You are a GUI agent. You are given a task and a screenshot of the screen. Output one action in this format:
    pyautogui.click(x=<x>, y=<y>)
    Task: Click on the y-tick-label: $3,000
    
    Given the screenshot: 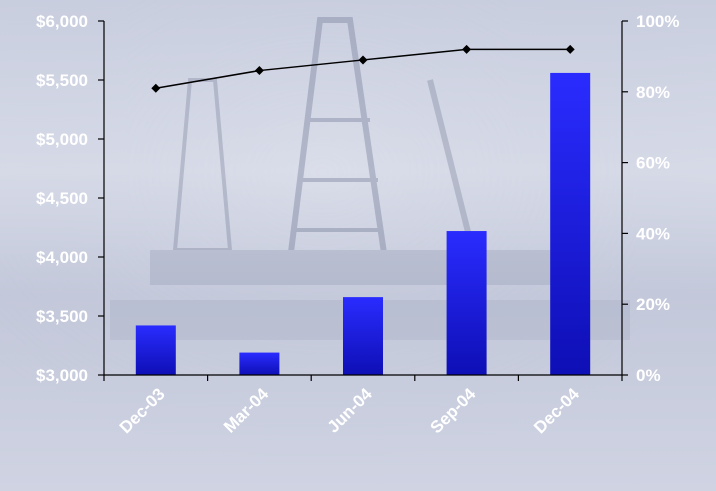 What is the action you would take?
    pyautogui.click(x=62, y=375)
    